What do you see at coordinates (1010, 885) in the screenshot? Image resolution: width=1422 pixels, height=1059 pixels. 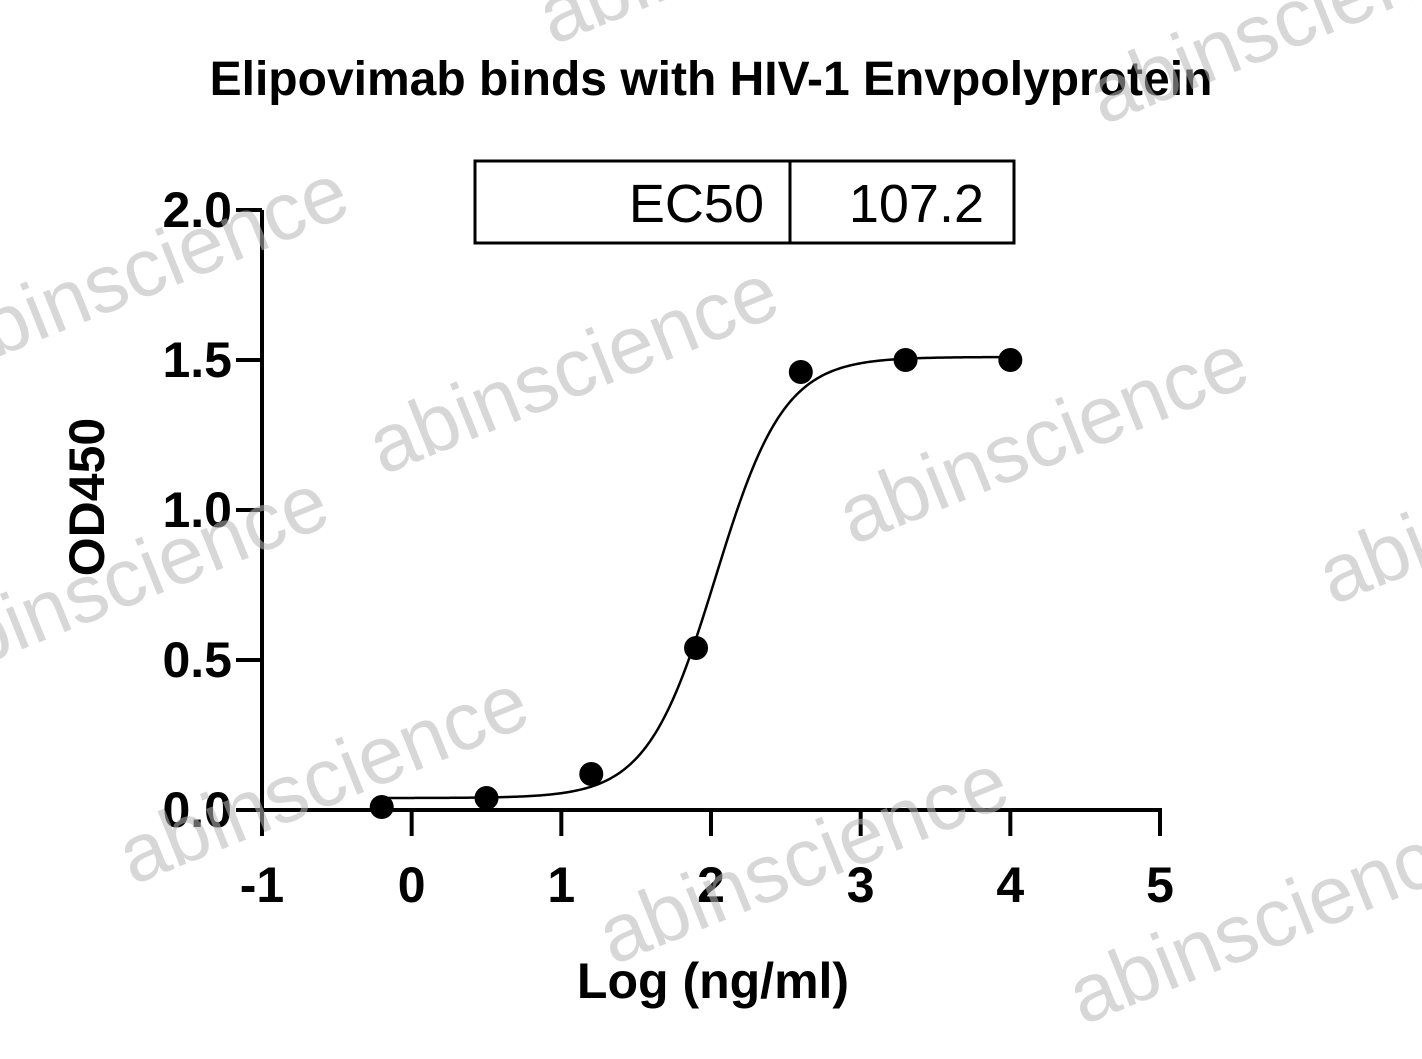 I see `x-tick-label: 4` at bounding box center [1010, 885].